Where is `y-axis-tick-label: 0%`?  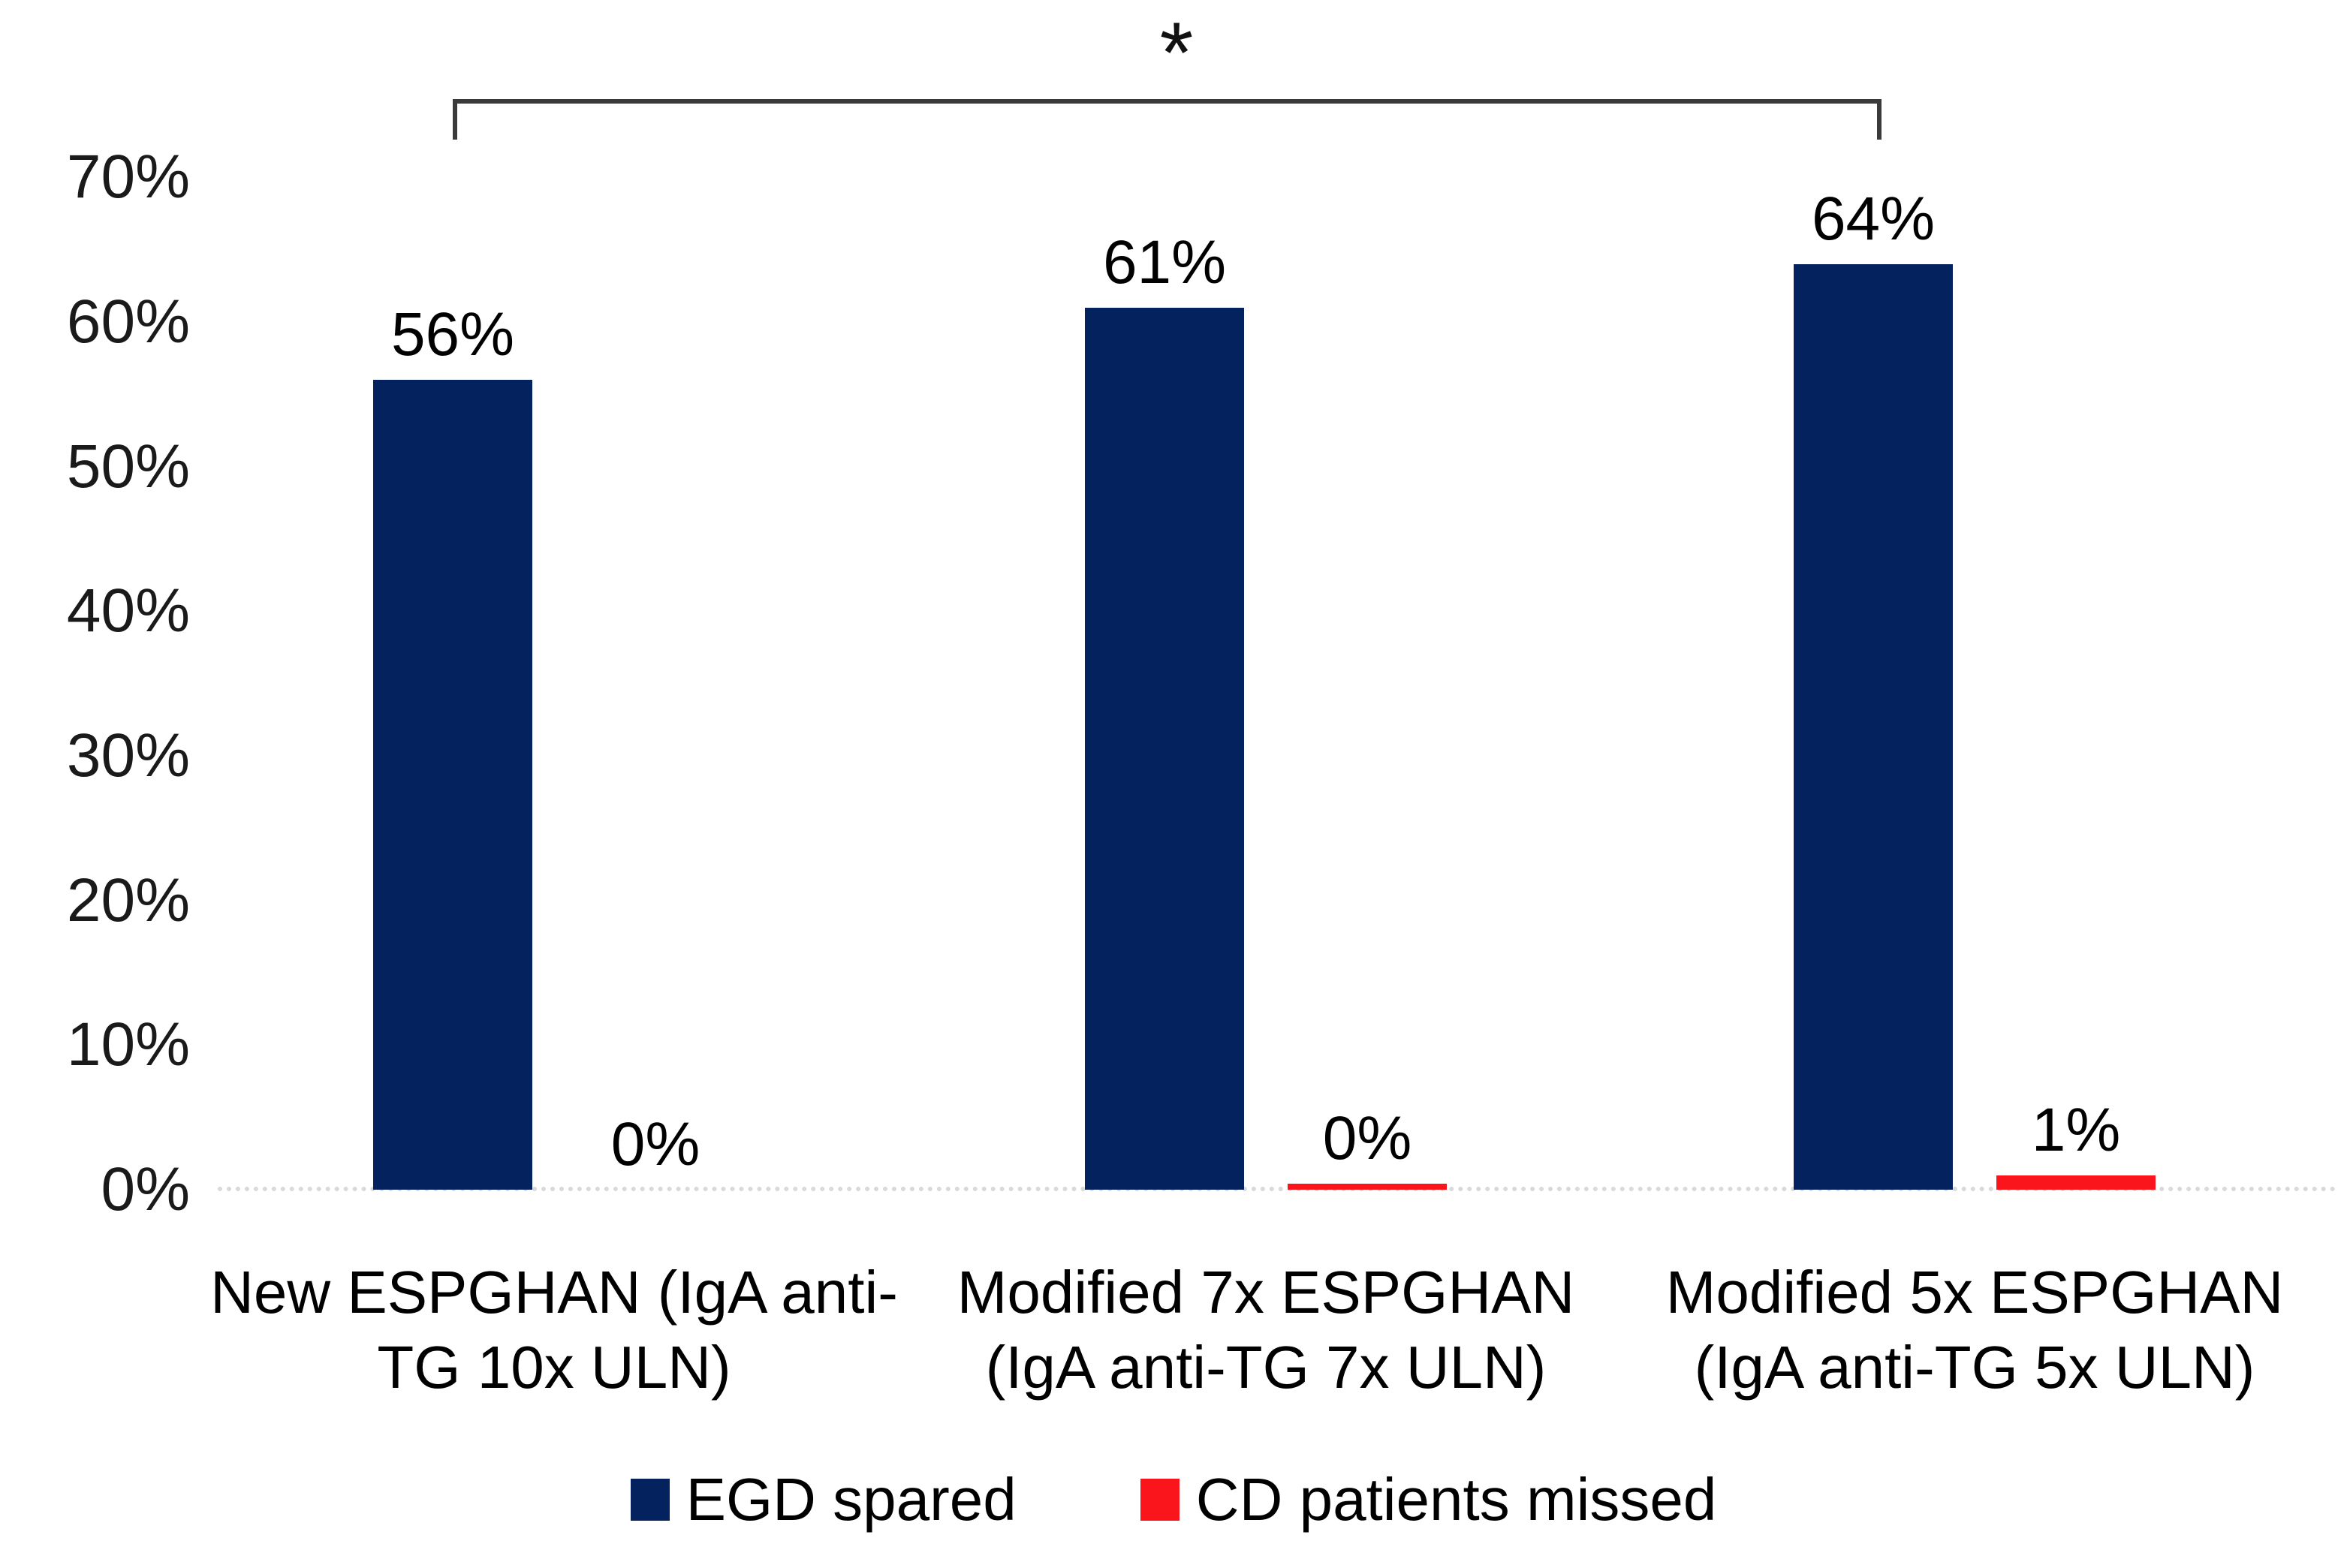
y-axis-tick-label: 0% is located at coordinates (145, 1189).